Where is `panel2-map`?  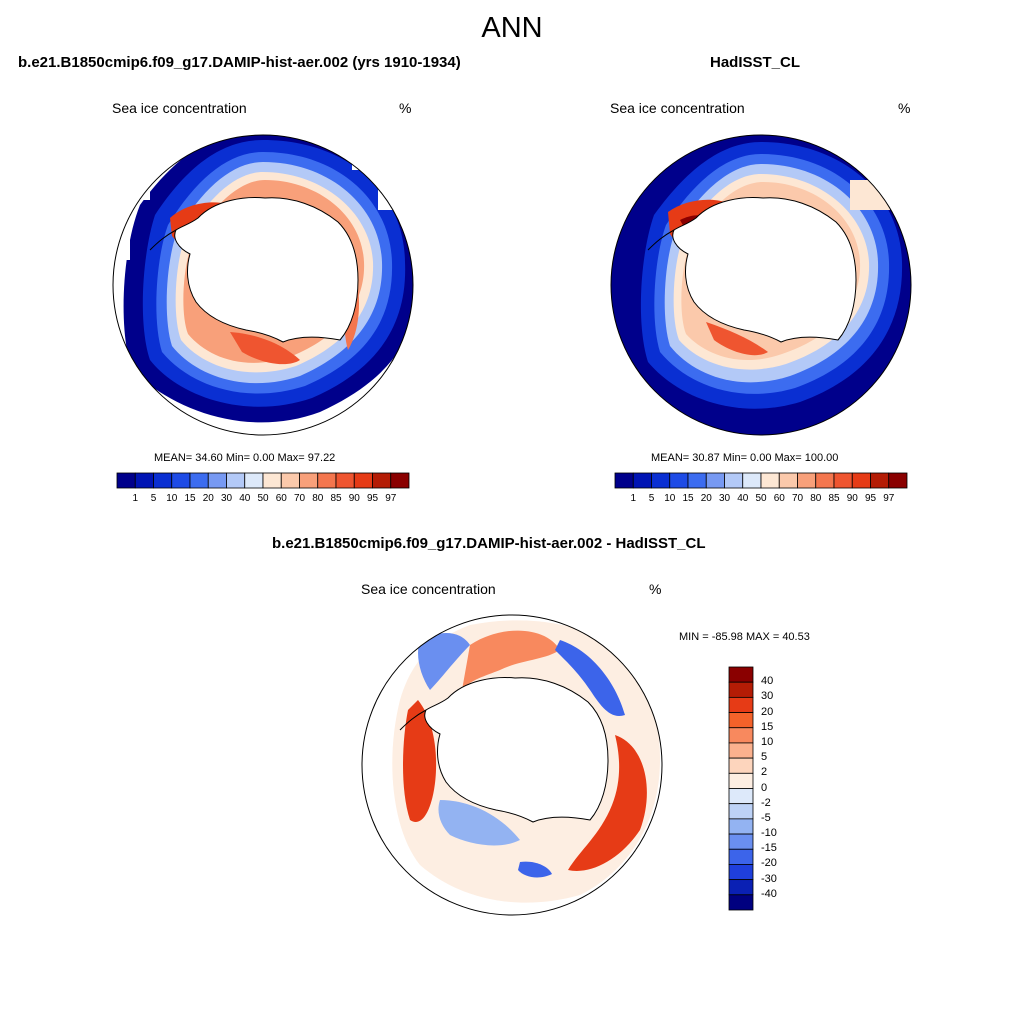 panel2-map is located at coordinates (761, 285).